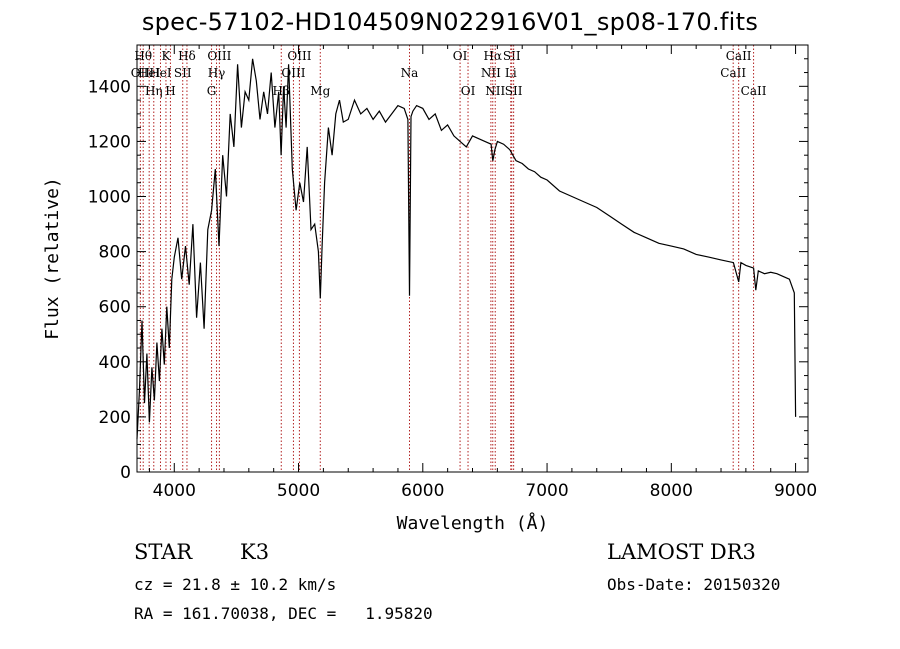  I want to click on spectral-line-label: K, so click(166, 56).